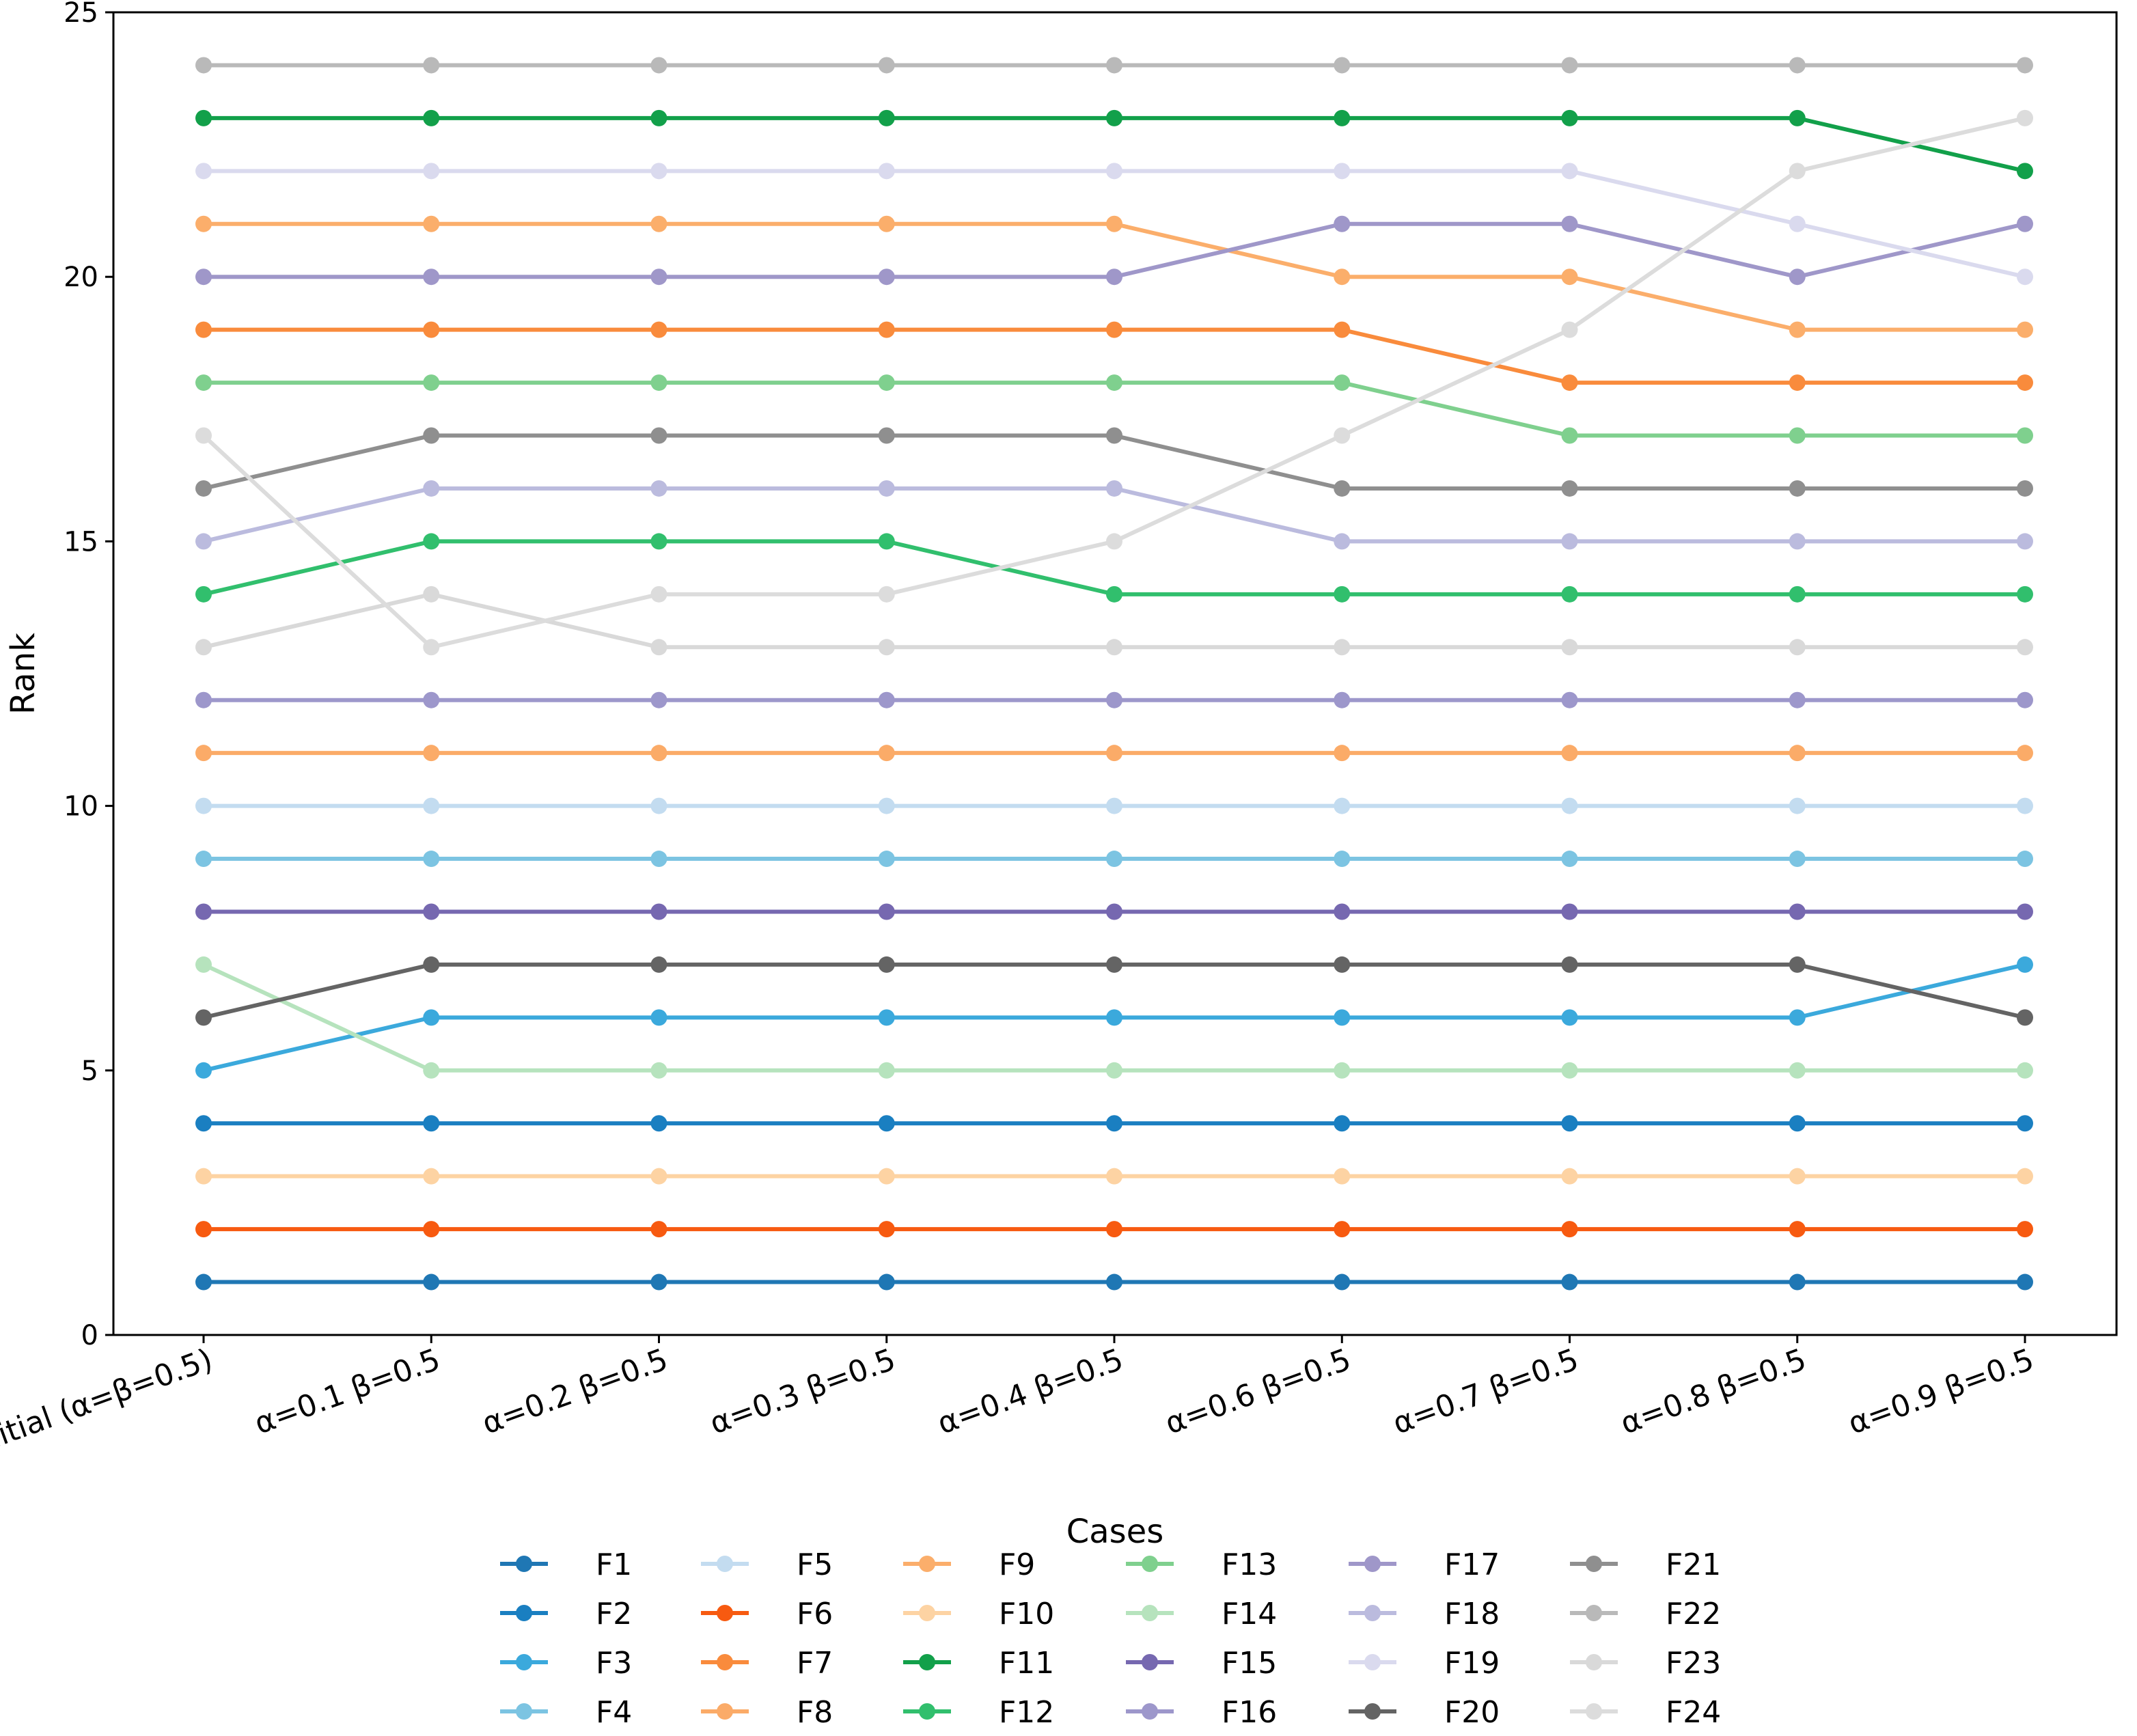 This screenshot has height=1736, width=2137. What do you see at coordinates (1114, 409) in the screenshot?
I see `series-f13` at bounding box center [1114, 409].